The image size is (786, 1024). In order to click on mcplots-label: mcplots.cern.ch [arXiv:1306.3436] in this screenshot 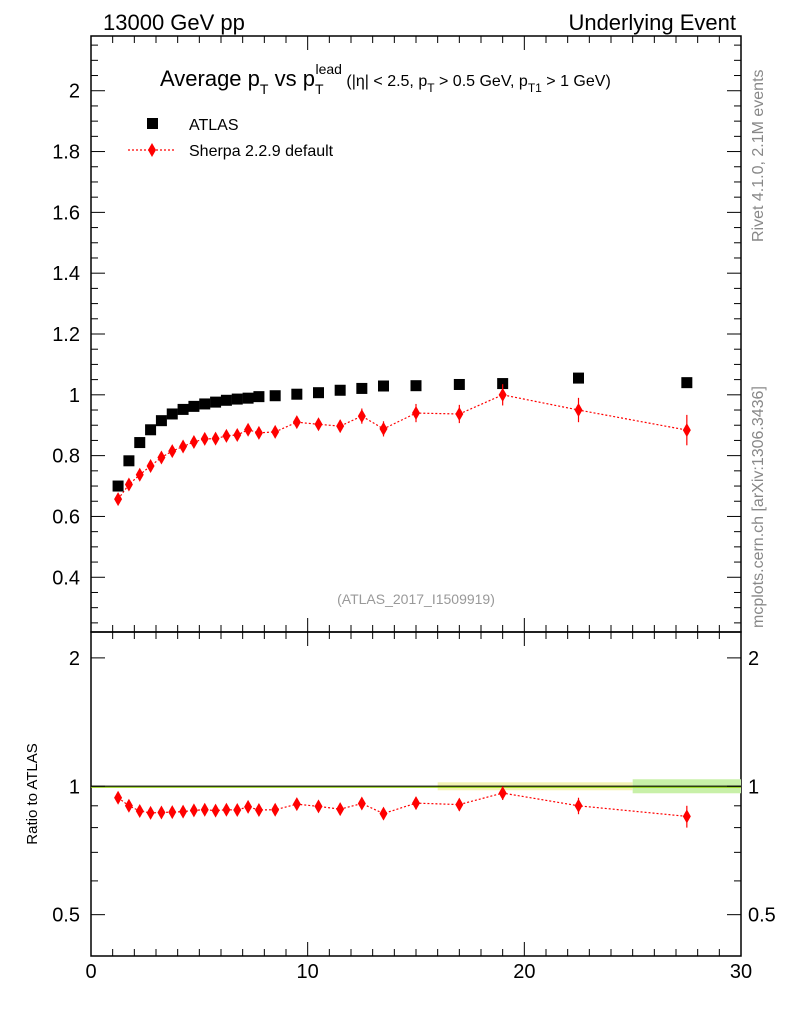, I will do `click(758, 507)`.